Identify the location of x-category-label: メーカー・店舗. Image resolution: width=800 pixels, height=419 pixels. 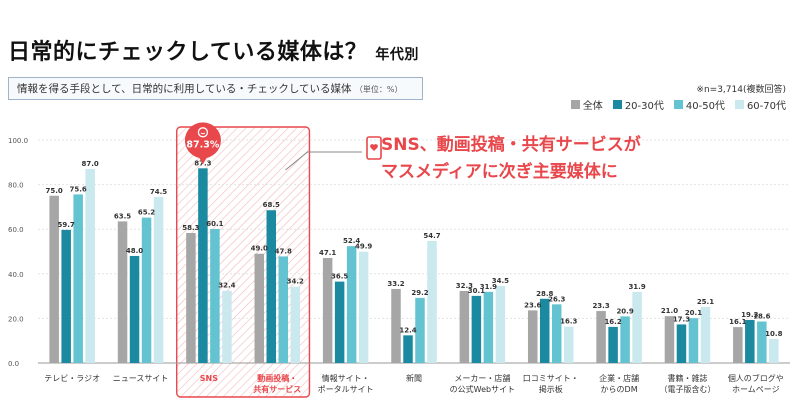
(482, 378).